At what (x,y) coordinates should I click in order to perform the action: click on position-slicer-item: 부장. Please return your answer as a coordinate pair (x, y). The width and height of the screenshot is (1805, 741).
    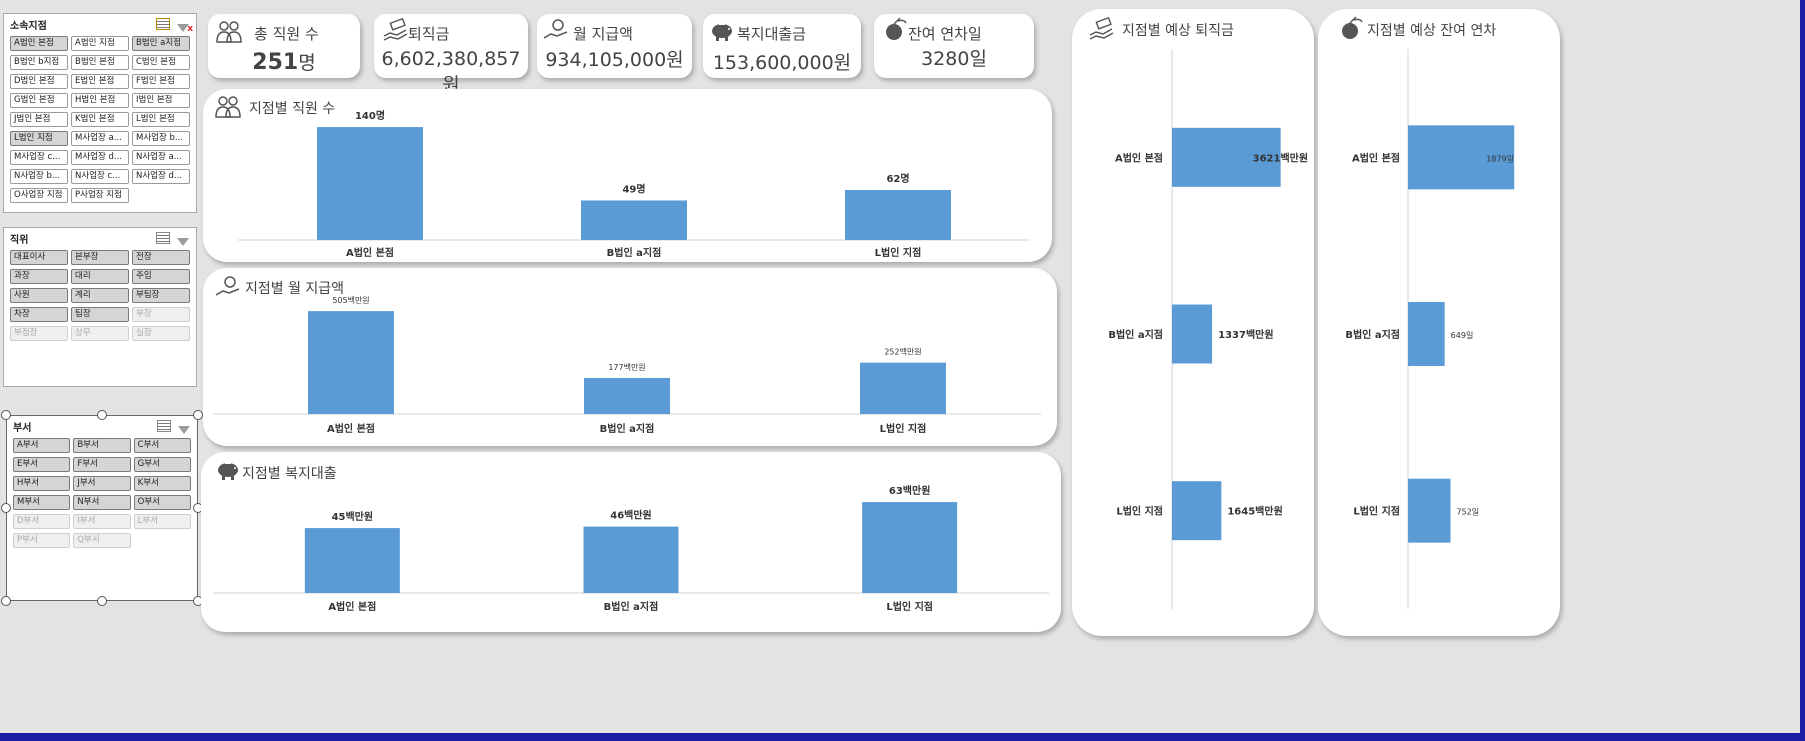
    Looking at the image, I should click on (161, 314).